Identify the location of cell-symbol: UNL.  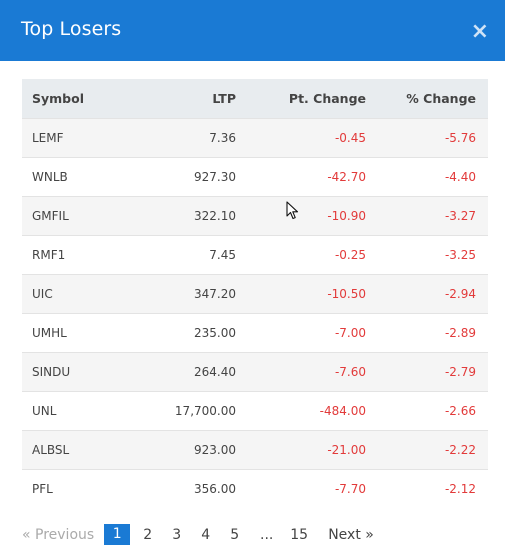
(72, 411).